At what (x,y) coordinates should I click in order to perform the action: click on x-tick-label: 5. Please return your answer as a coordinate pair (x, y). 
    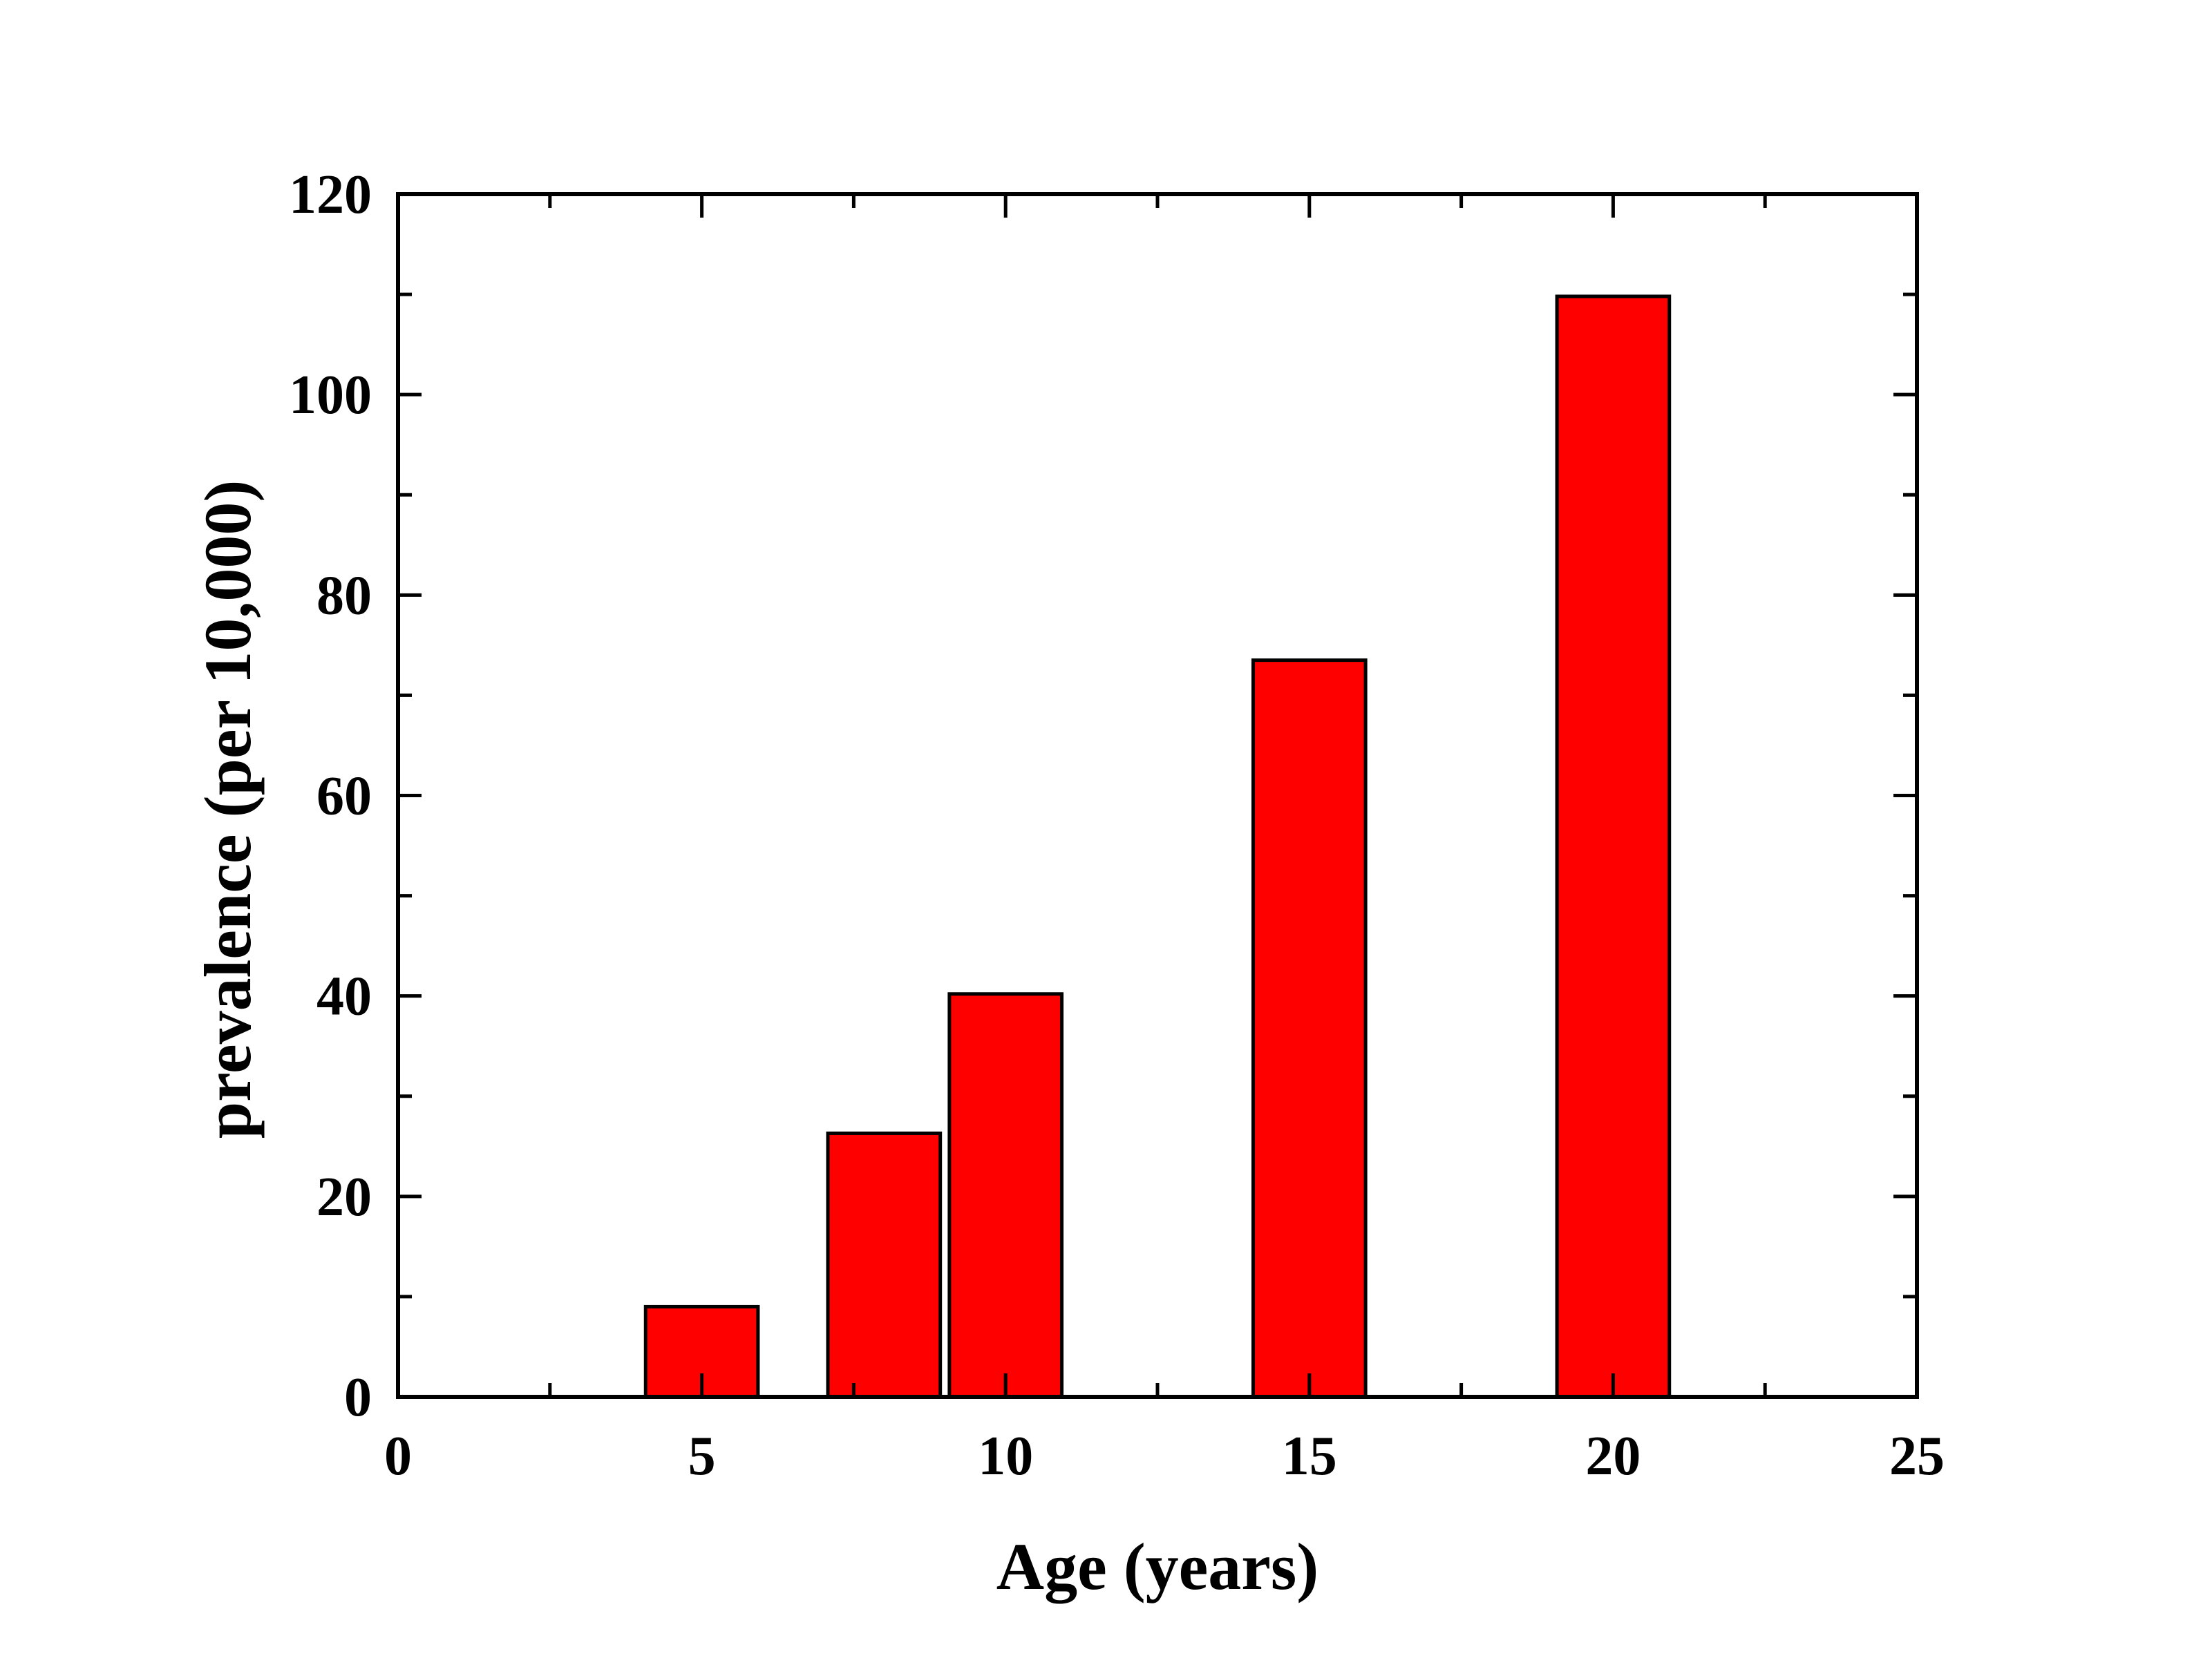
    Looking at the image, I should click on (702, 1456).